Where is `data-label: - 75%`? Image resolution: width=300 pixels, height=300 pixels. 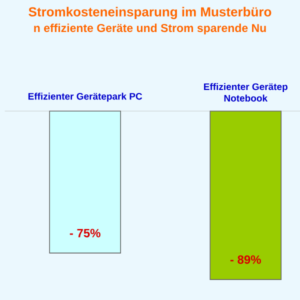
data-label: - 75% is located at coordinates (85, 233).